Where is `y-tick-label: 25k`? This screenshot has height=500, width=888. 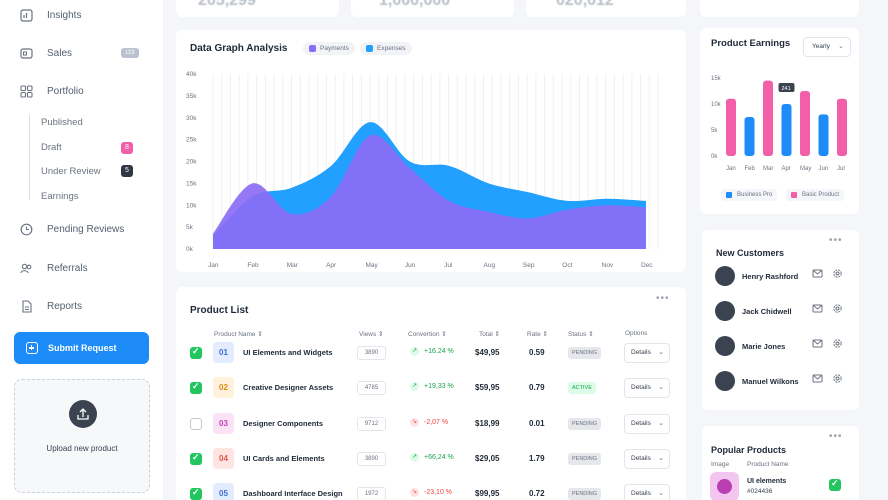 y-tick-label: 25k is located at coordinates (191, 140).